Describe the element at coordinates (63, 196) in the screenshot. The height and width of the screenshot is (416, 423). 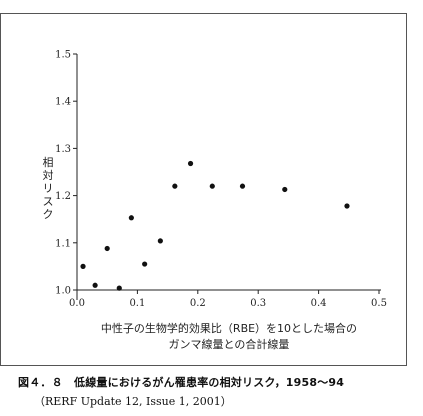
I see `y-tick-label: 1.2` at that location.